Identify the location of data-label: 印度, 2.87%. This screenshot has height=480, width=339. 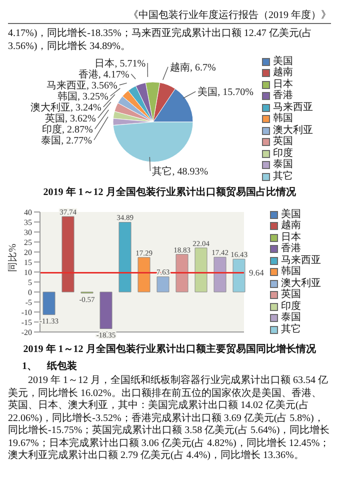
(67, 130).